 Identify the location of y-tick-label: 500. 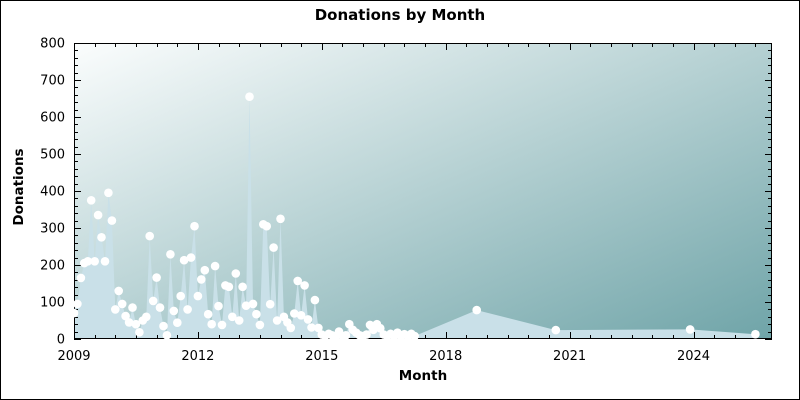
(52, 155).